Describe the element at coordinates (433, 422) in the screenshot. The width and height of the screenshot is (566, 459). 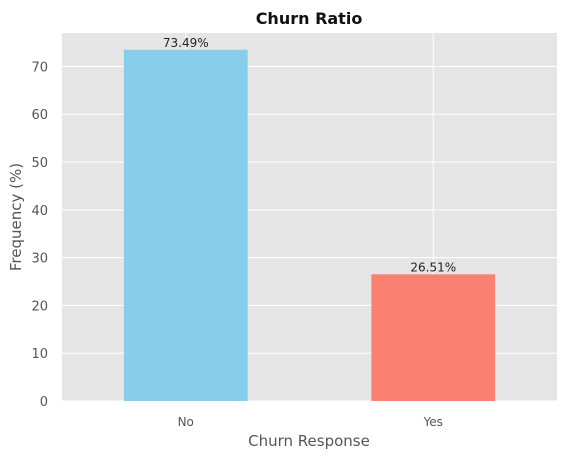
I see `x-tick-label: Yes` at that location.